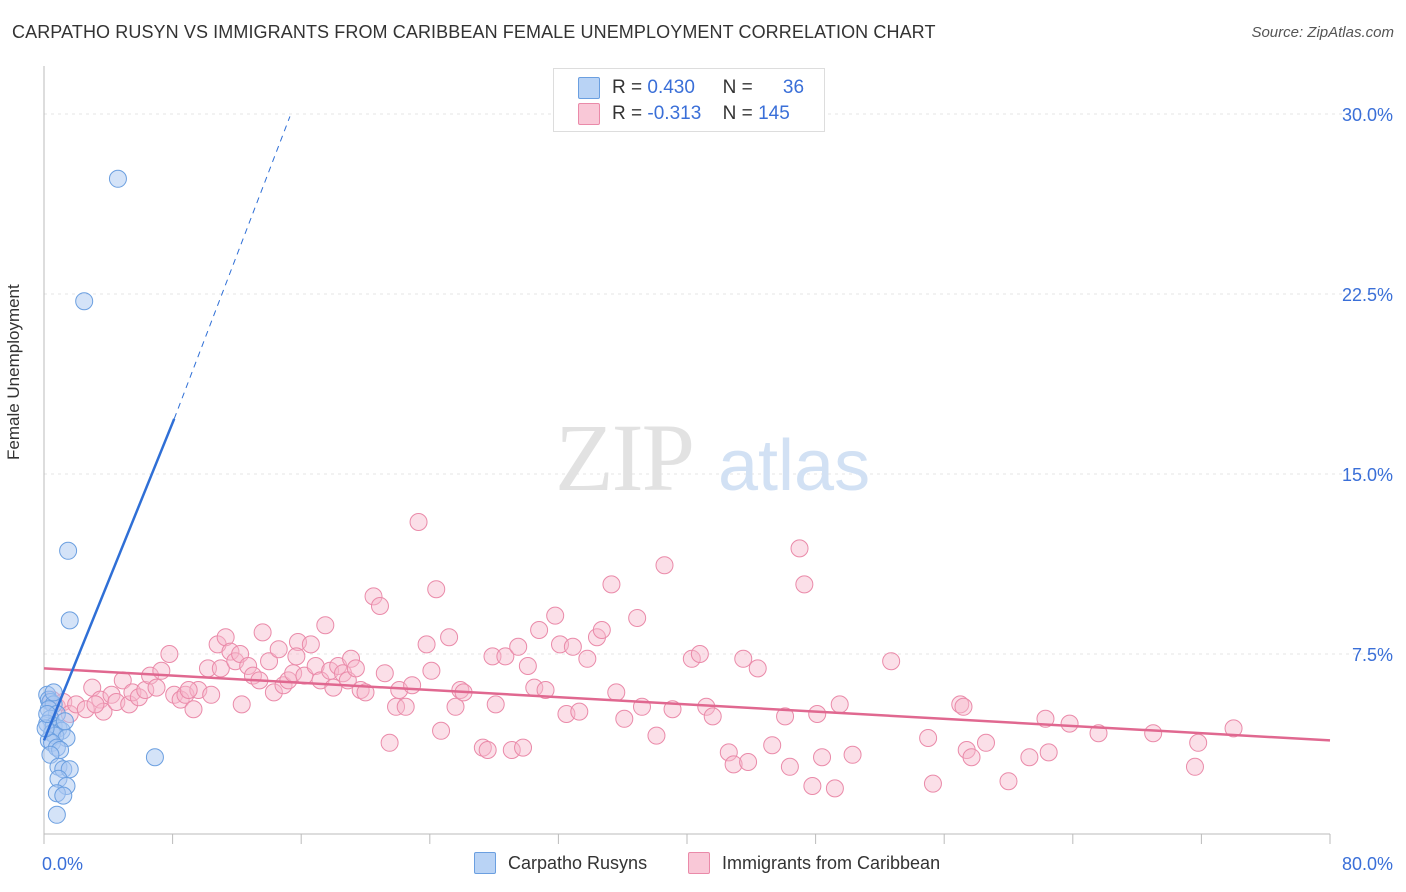  I want to click on bottom-legend-rusyn: Carpatho Rusyns, so click(560, 863).